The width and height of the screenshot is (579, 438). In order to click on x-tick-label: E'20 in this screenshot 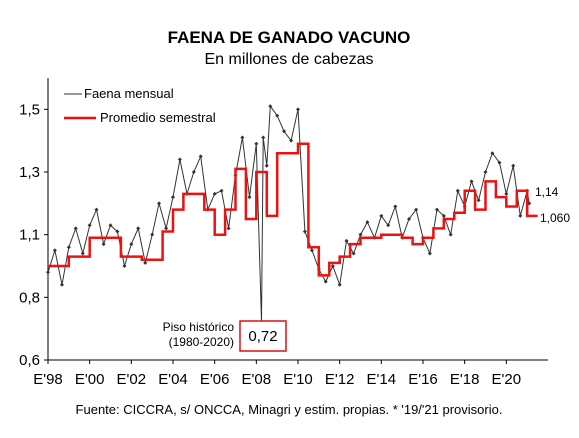, I will do `click(507, 379)`.